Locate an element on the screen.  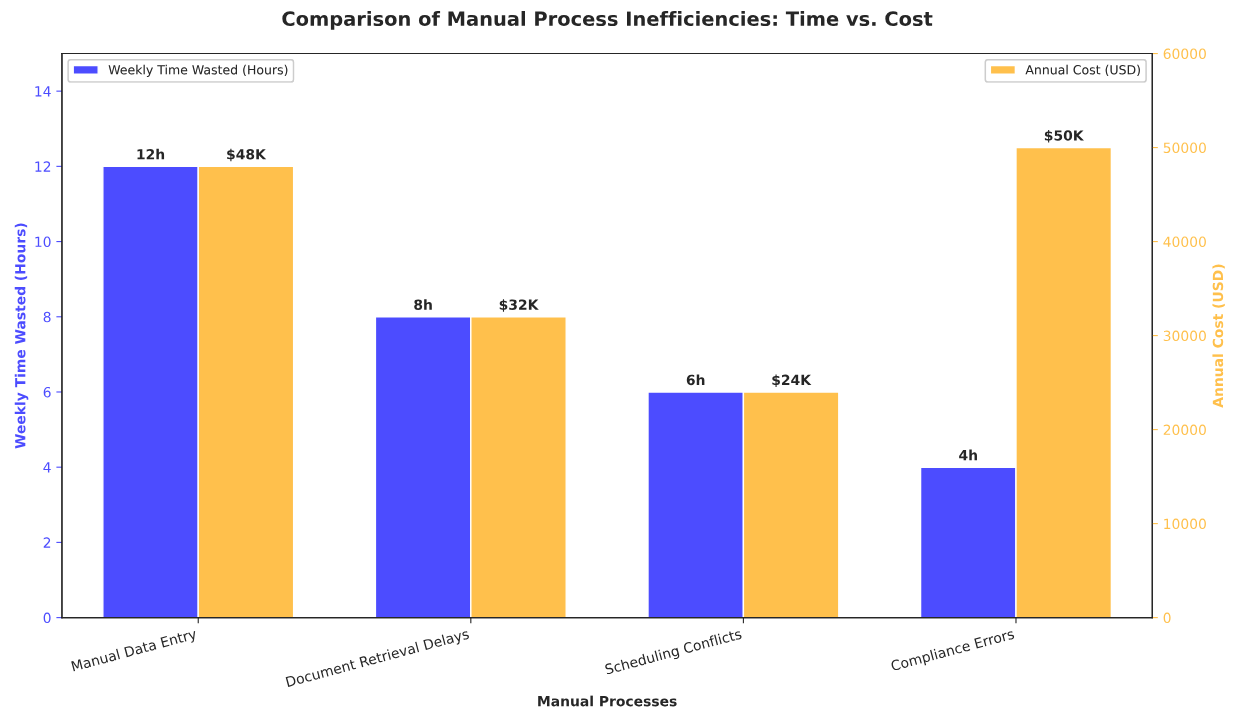
y2-tick-label: 30000 is located at coordinates (1184, 336).